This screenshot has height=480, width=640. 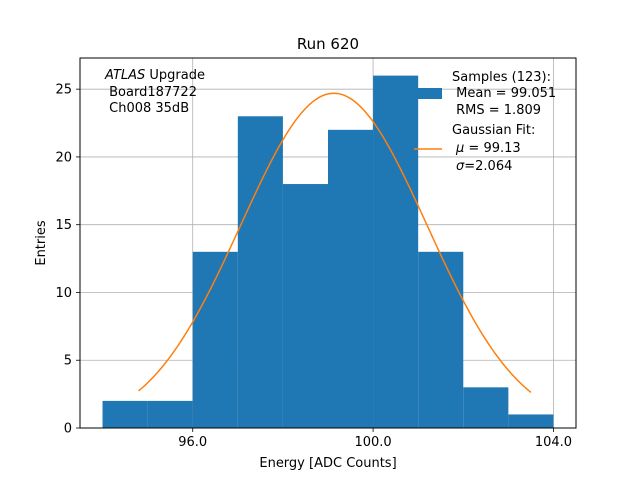 What do you see at coordinates (504, 93) in the screenshot?
I see `legend-samples-mean: Mean = 99.051` at bounding box center [504, 93].